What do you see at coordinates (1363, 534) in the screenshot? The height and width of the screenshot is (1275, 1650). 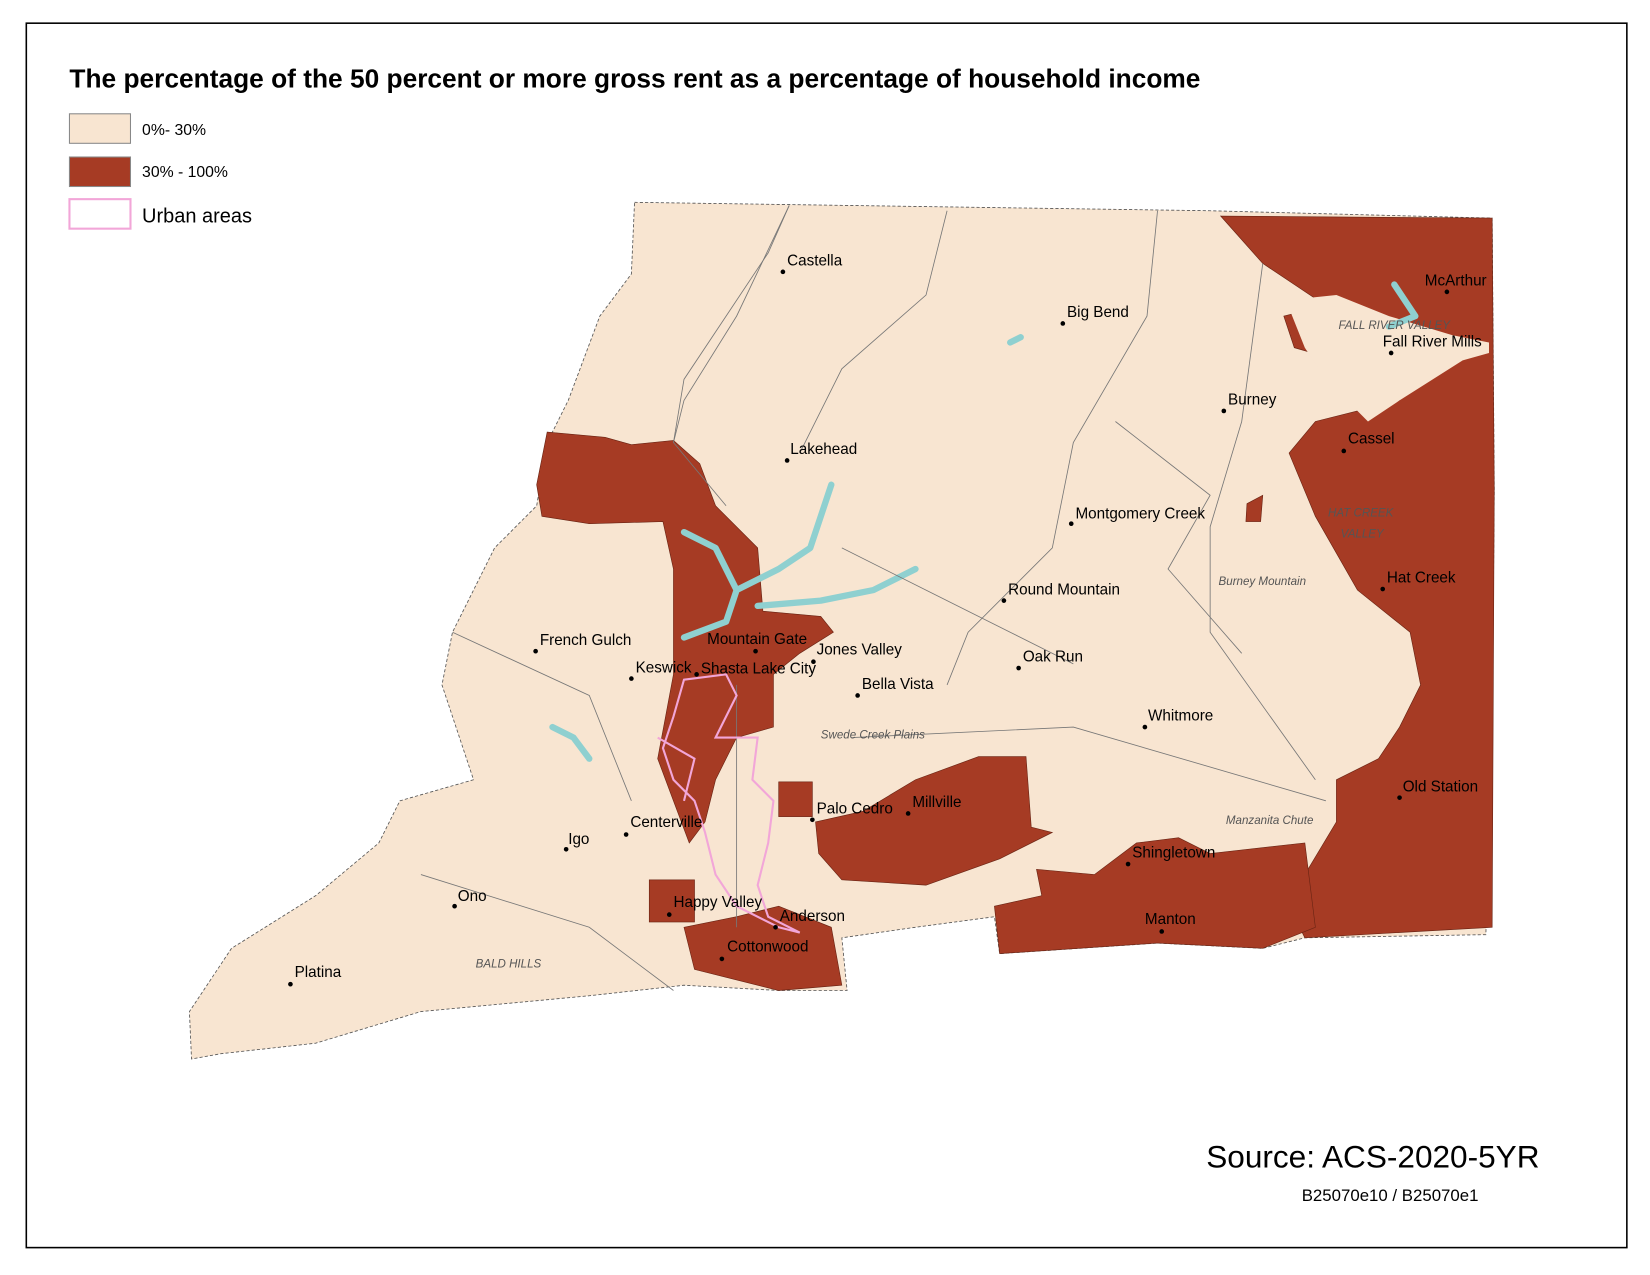 I see `feature-label: VALLEY` at bounding box center [1363, 534].